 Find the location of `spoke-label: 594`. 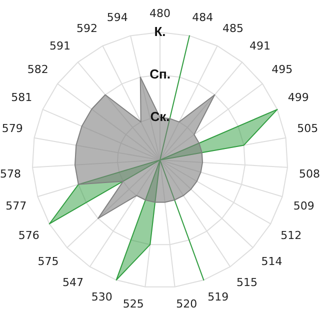

spoke-label: 594 is located at coordinates (117, 17).